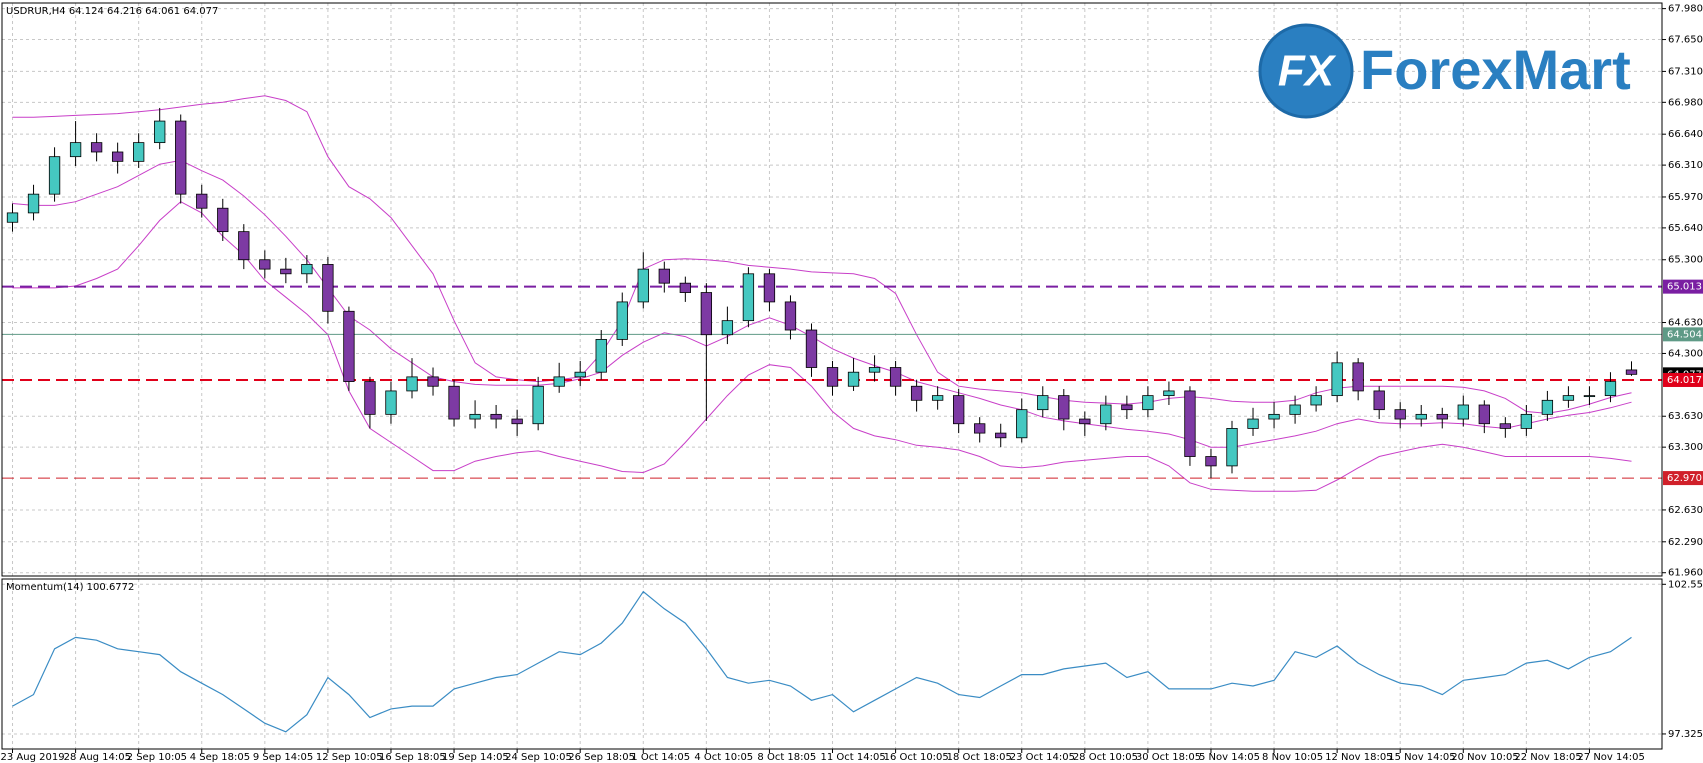 This screenshot has width=1703, height=763. What do you see at coordinates (1685, 542) in the screenshot?
I see `y-tick-label: 62.290` at bounding box center [1685, 542].